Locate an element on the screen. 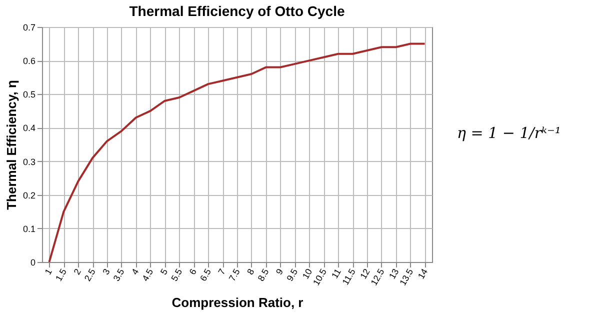 This screenshot has height=330, width=600. x-tick-label: 4 is located at coordinates (135, 271).